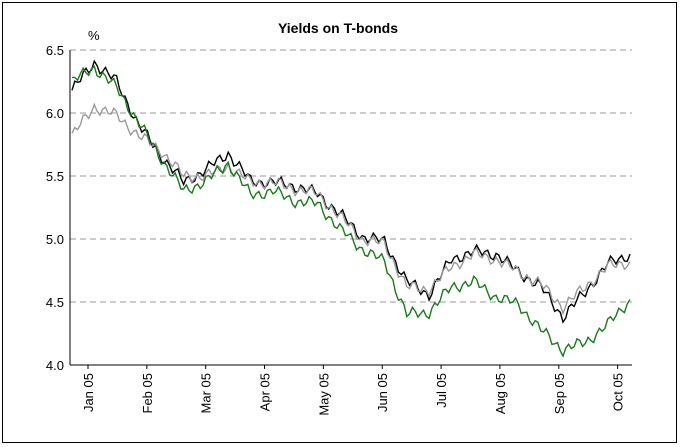 The height and width of the screenshot is (447, 681). Describe the element at coordinates (94, 35) in the screenshot. I see `y-axis-unit-label: %` at that location.